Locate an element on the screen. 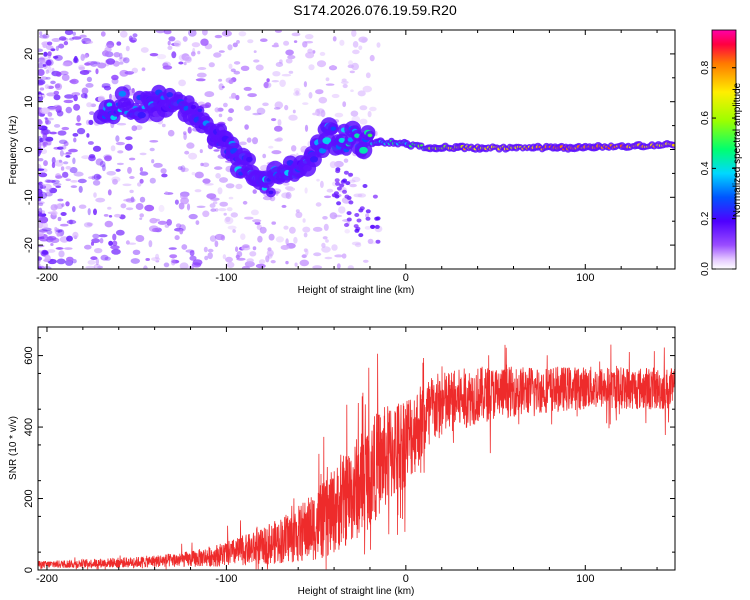 The height and width of the screenshot is (600, 750). y-tick-label: 600 is located at coordinates (29, 355).